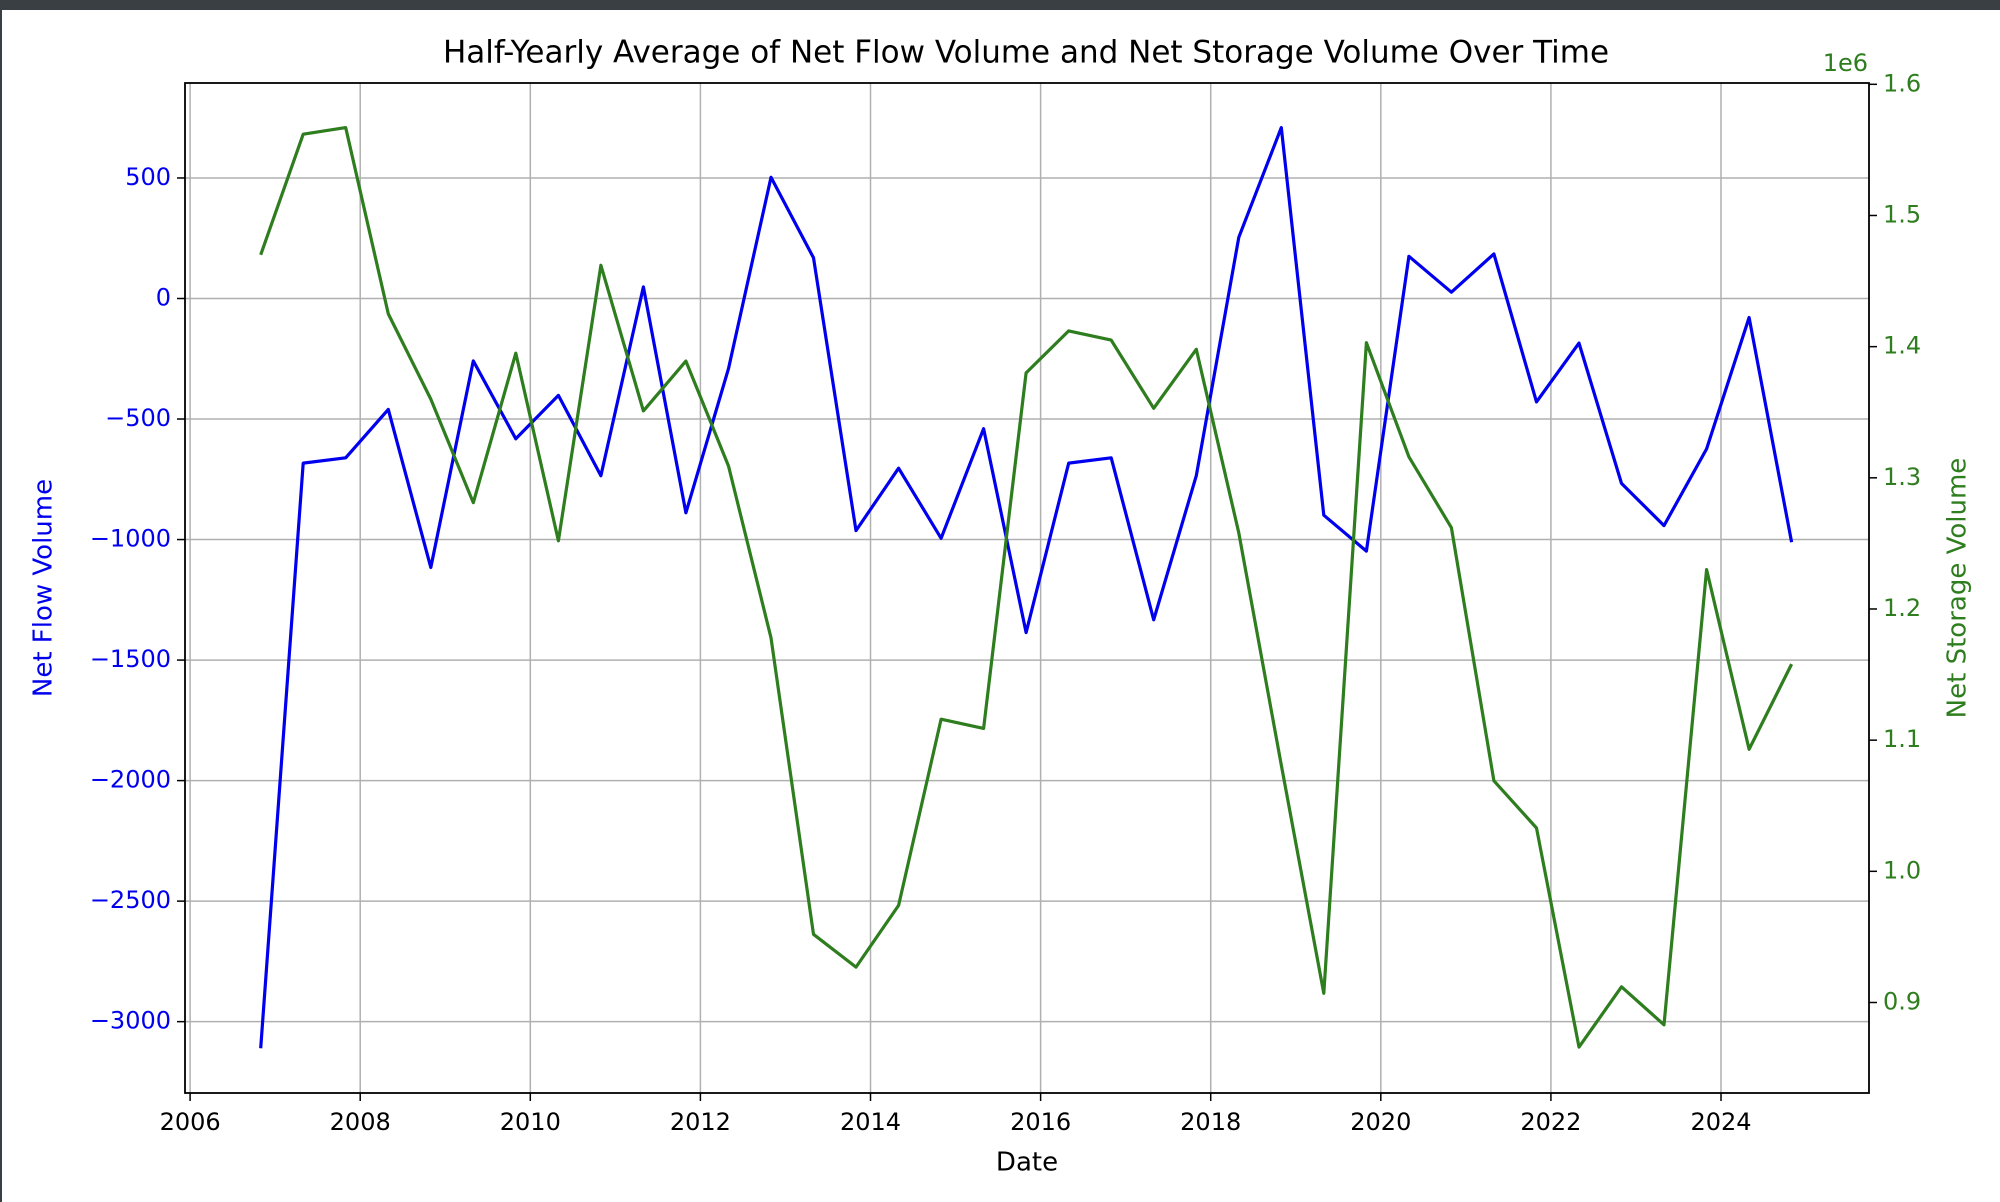 This screenshot has height=1202, width=2000. I want to click on x-tick-label: 2012, so click(700, 1122).